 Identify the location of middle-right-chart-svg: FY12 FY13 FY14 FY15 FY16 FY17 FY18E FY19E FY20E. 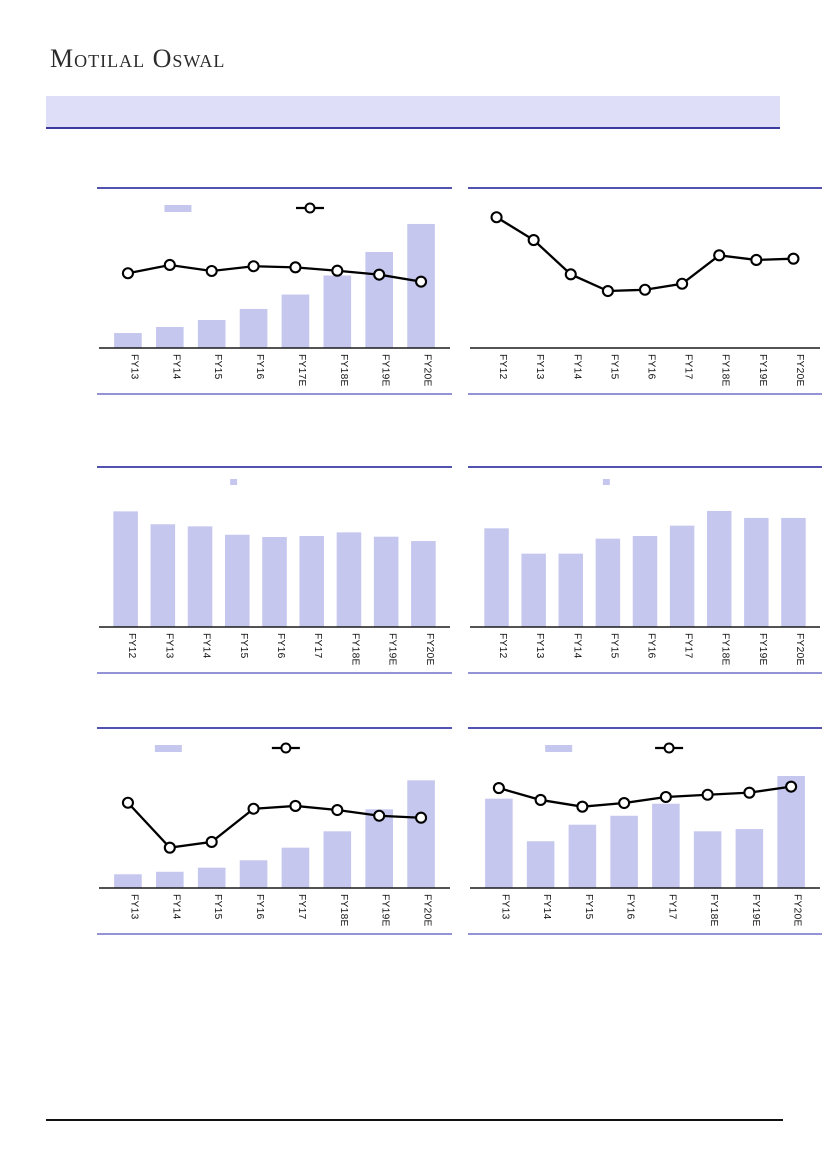
(645, 570).